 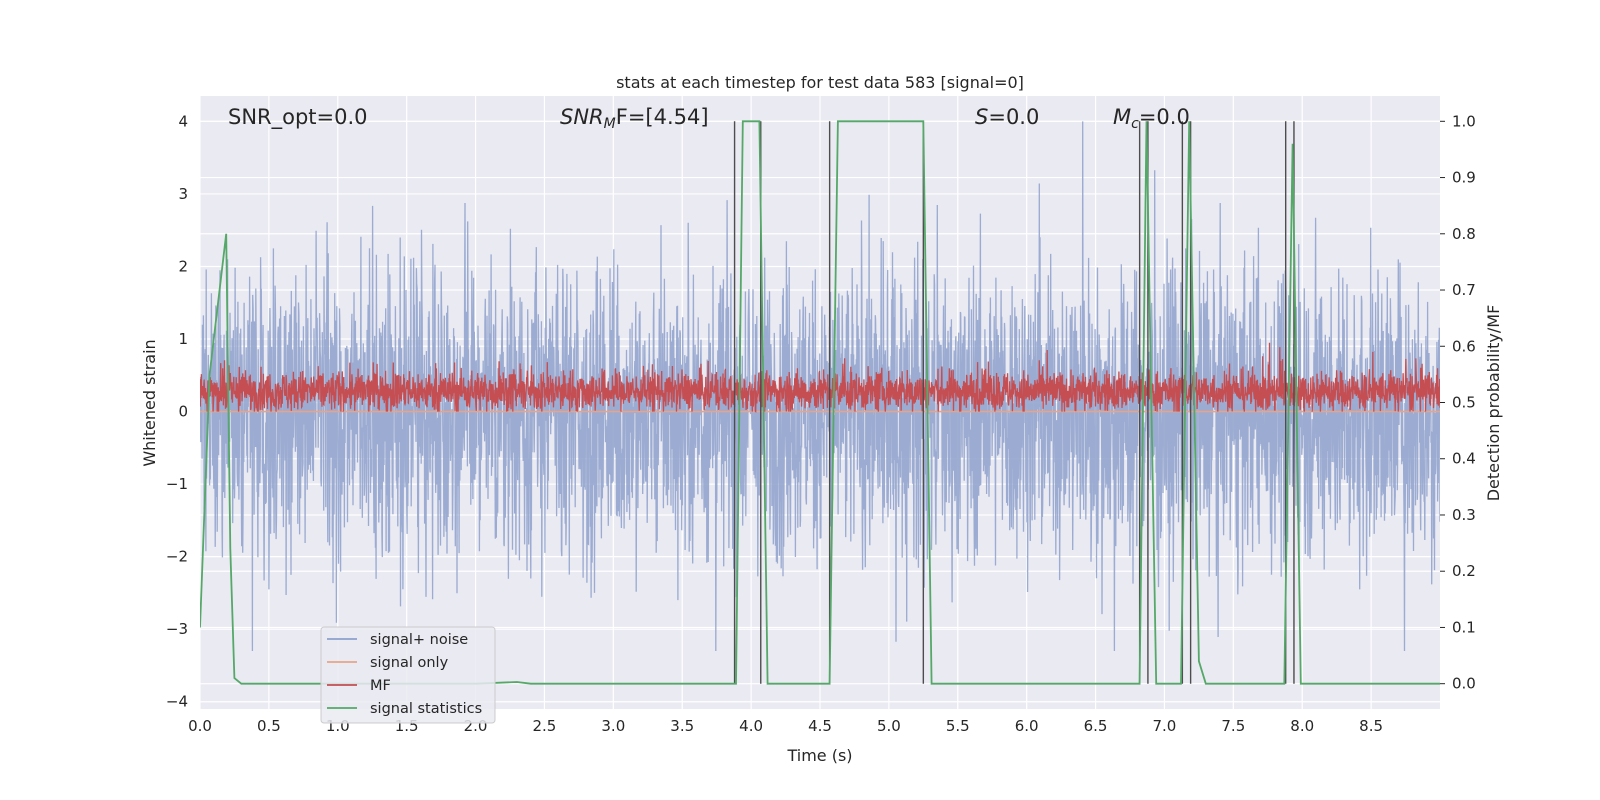 I want to click on annotation-mc: Mc=0.0, so click(x=1151, y=118).